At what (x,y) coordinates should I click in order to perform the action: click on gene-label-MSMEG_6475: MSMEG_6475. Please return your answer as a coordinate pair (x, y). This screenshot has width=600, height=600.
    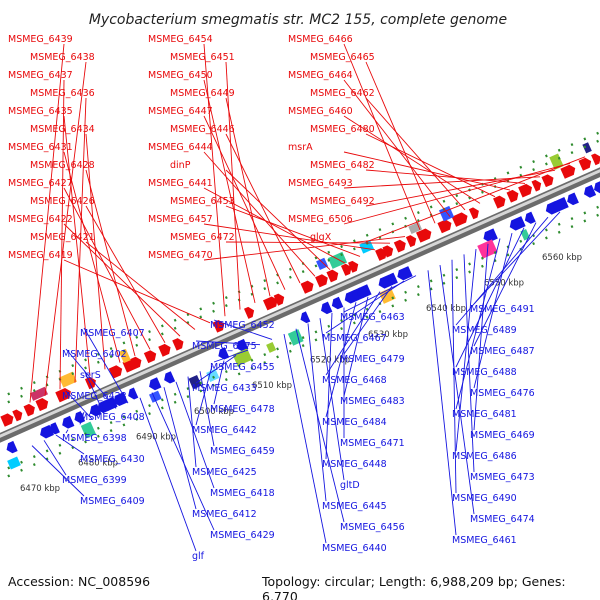
    Looking at the image, I should click on (224, 346).